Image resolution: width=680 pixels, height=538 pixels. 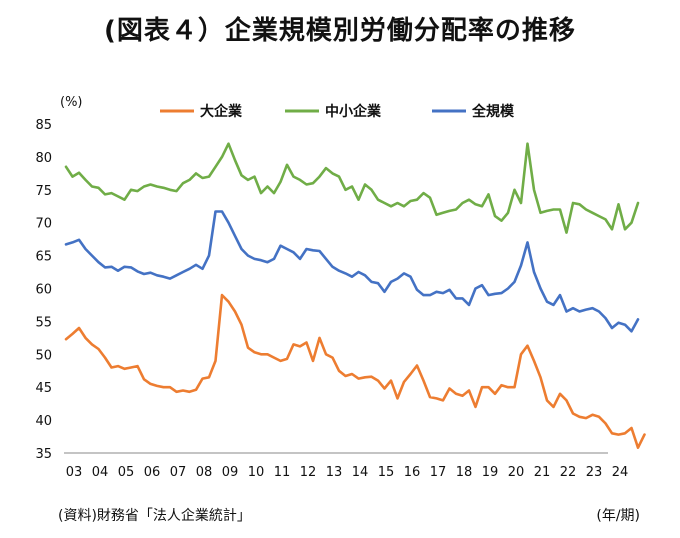 What do you see at coordinates (542, 472) in the screenshot?
I see `x-tick-label: 21` at bounding box center [542, 472].